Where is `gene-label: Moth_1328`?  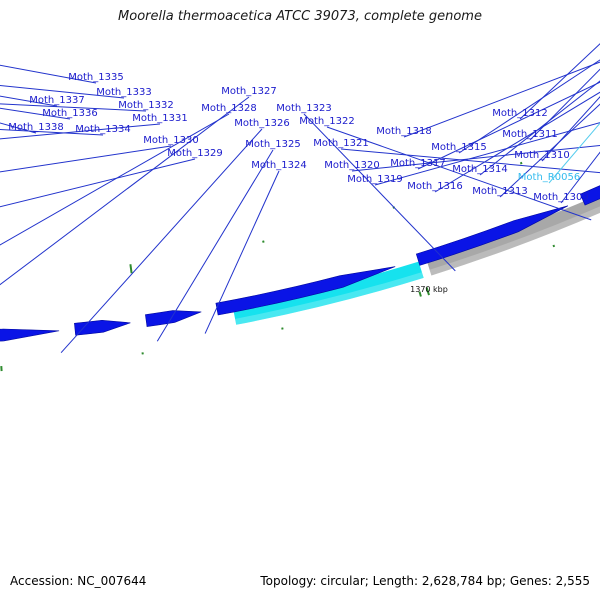 gene-label: Moth_1328 is located at coordinates (228, 108).